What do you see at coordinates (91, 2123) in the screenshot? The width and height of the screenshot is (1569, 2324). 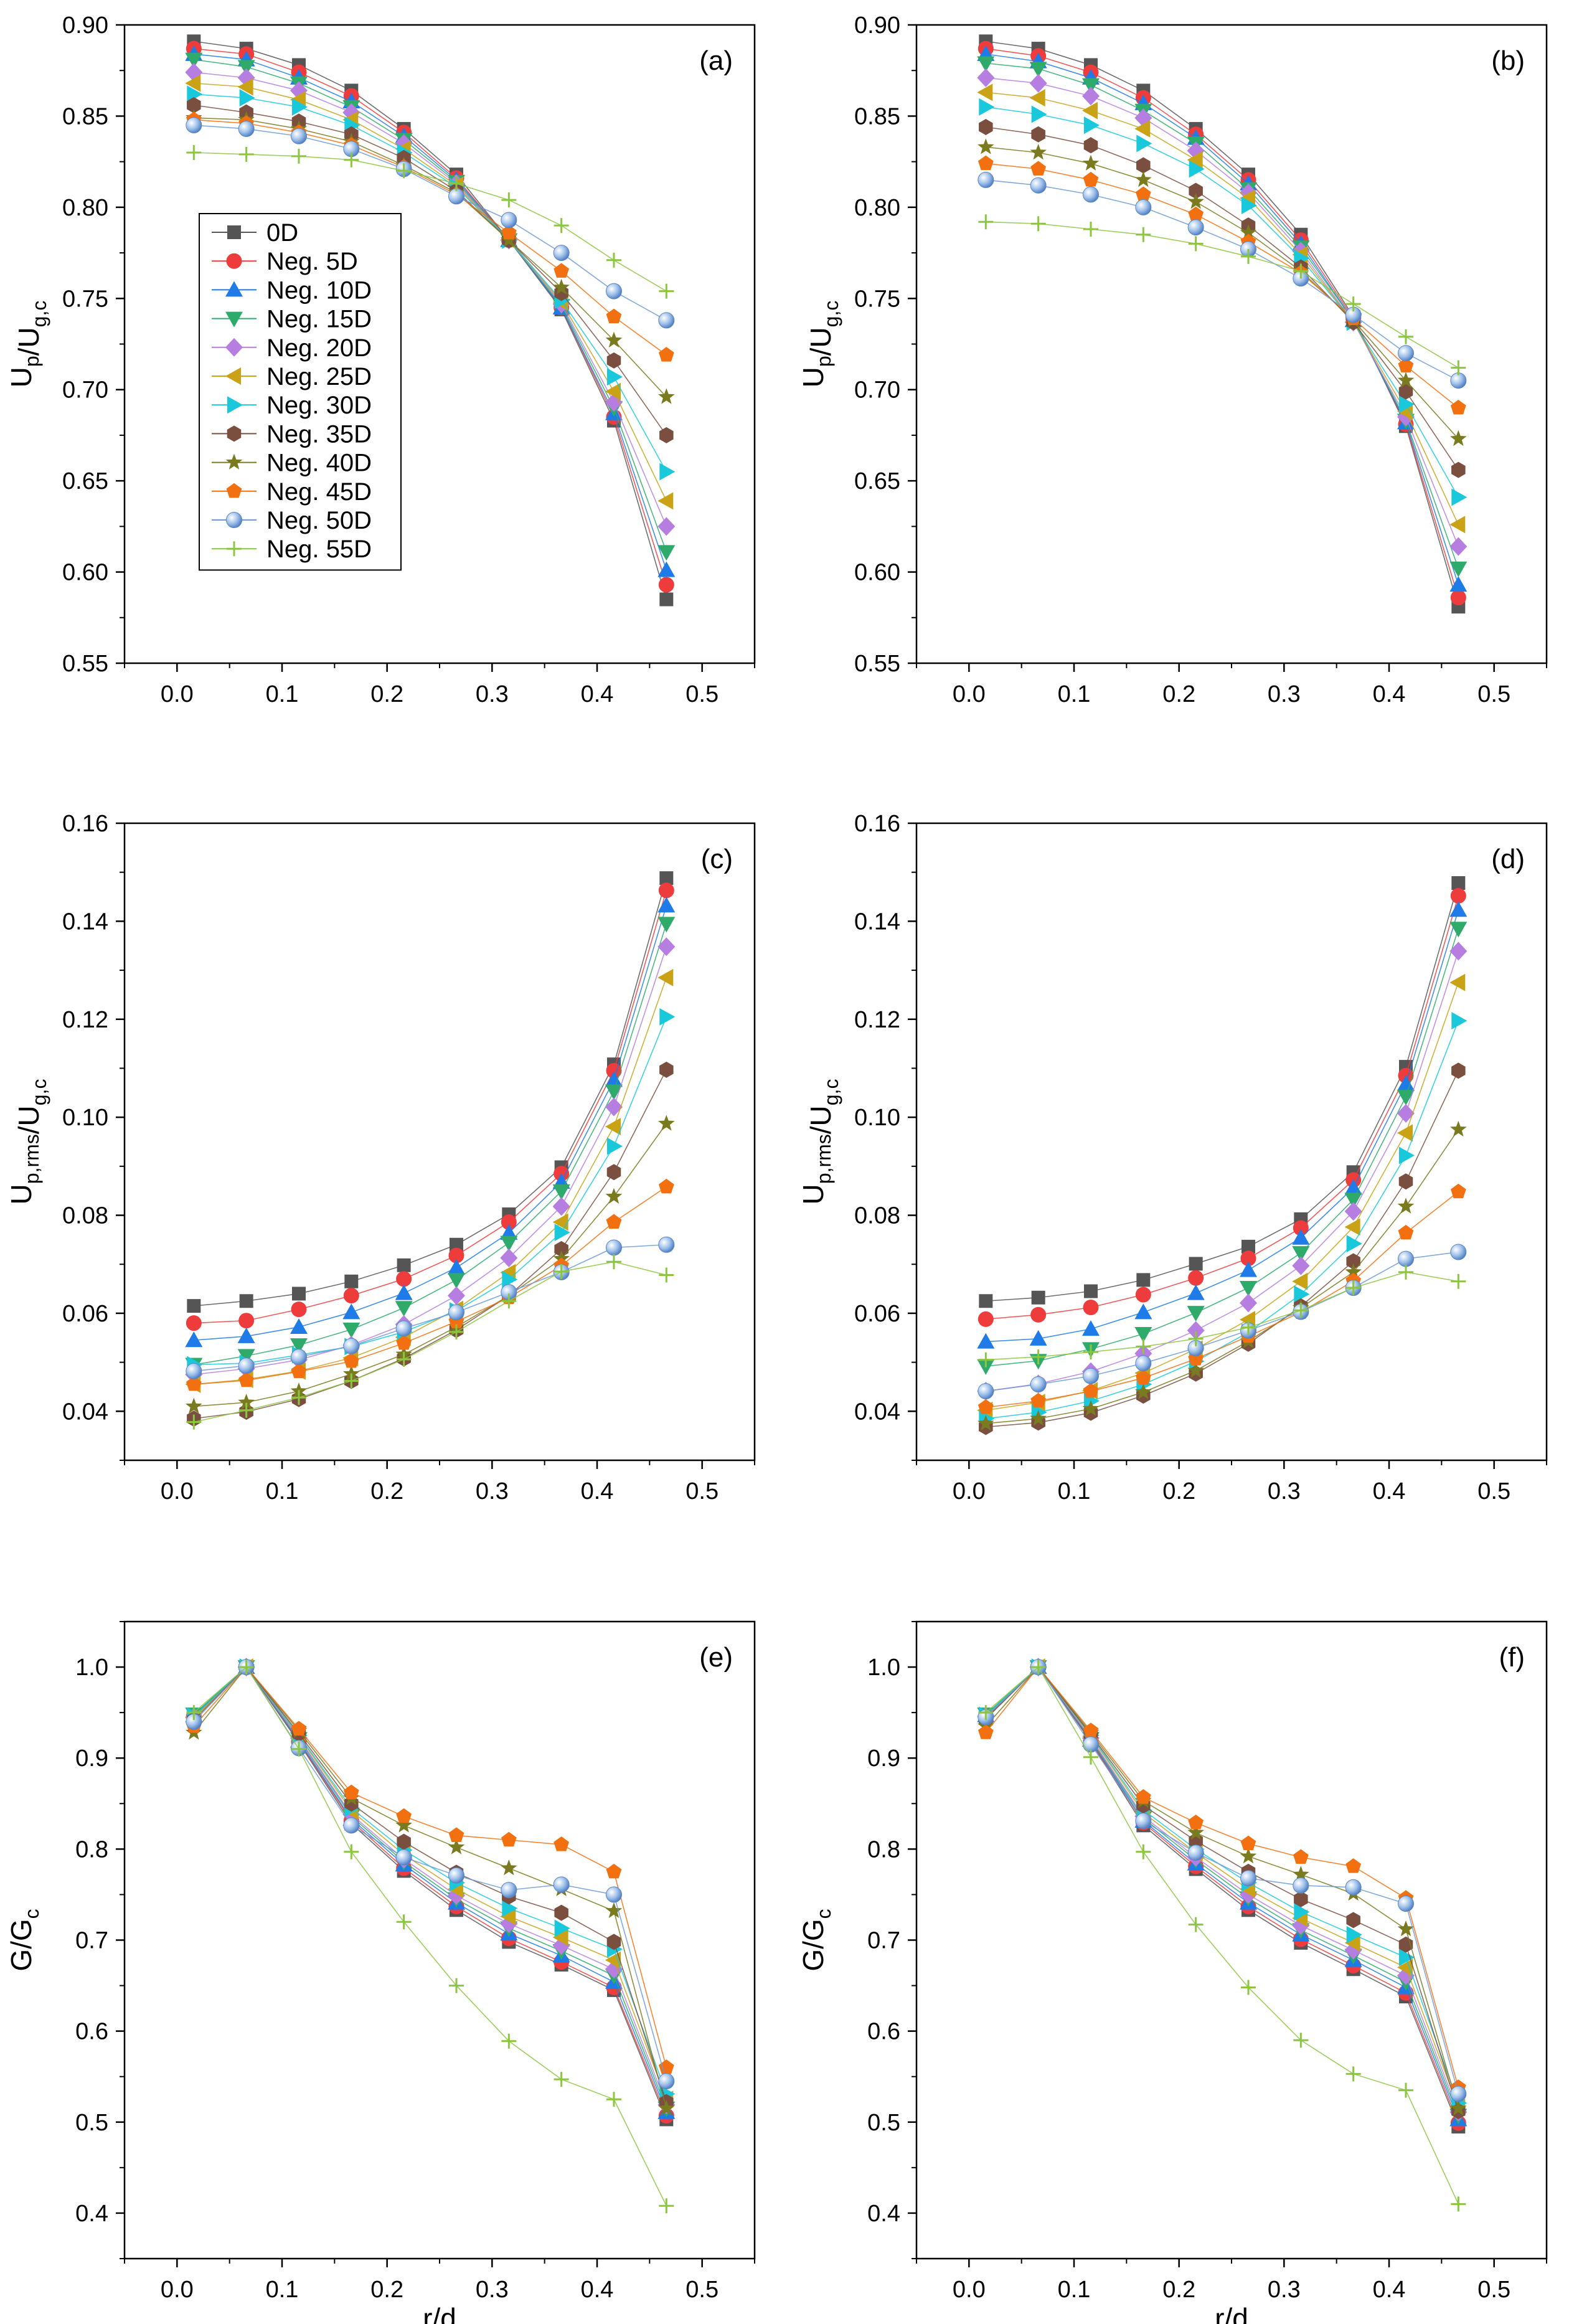 I see `y-tick-label: 0.5` at bounding box center [91, 2123].